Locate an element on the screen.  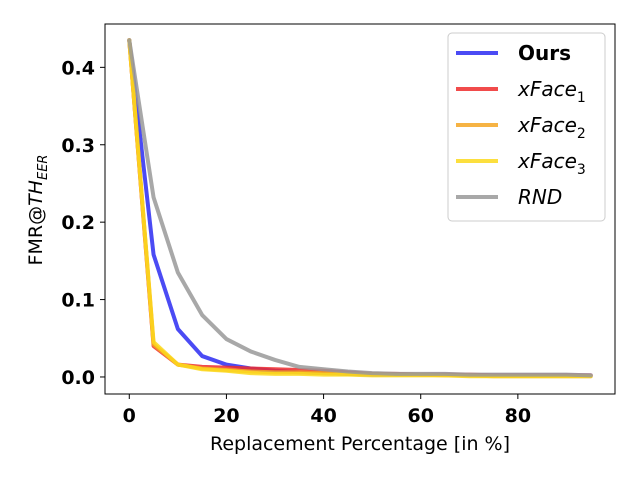
legend-label-5: RND is located at coordinates (540, 197).